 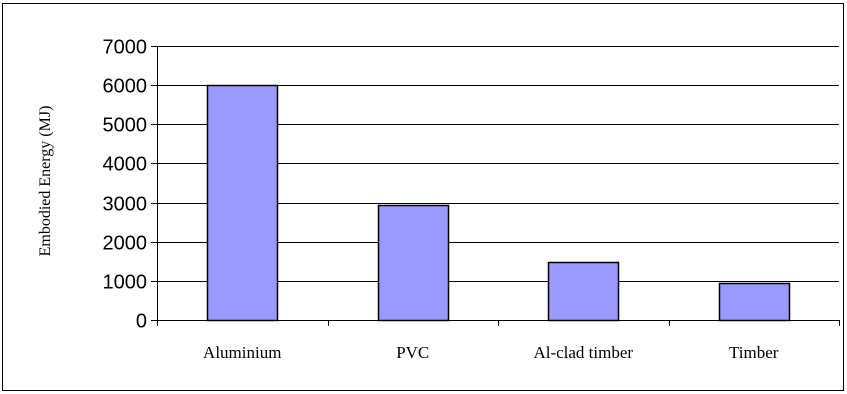 I want to click on x-tick-label: Aluminium, so click(x=242, y=352).